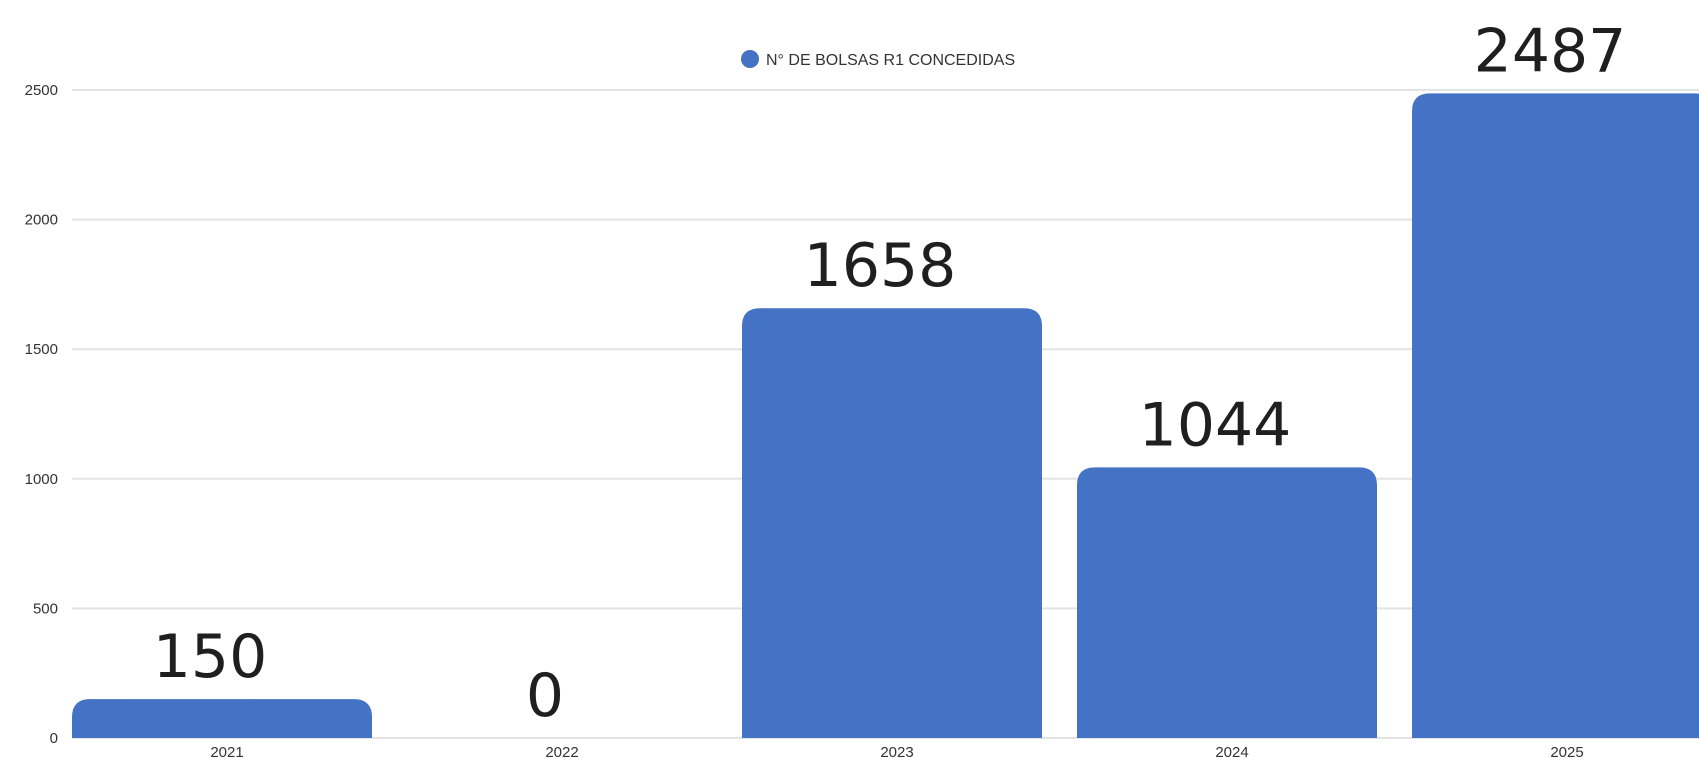 This screenshot has height=758, width=1699. Describe the element at coordinates (1555, 415) in the screenshot. I see `bar-2025` at that location.